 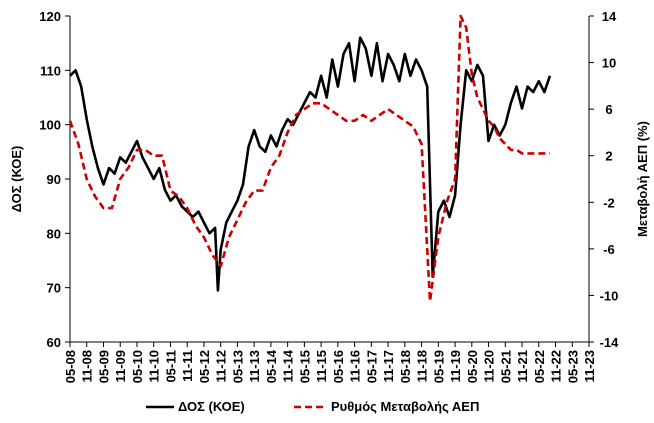 What do you see at coordinates (422, 366) in the screenshot?
I see `x-tick-label: 11-18` at bounding box center [422, 366].